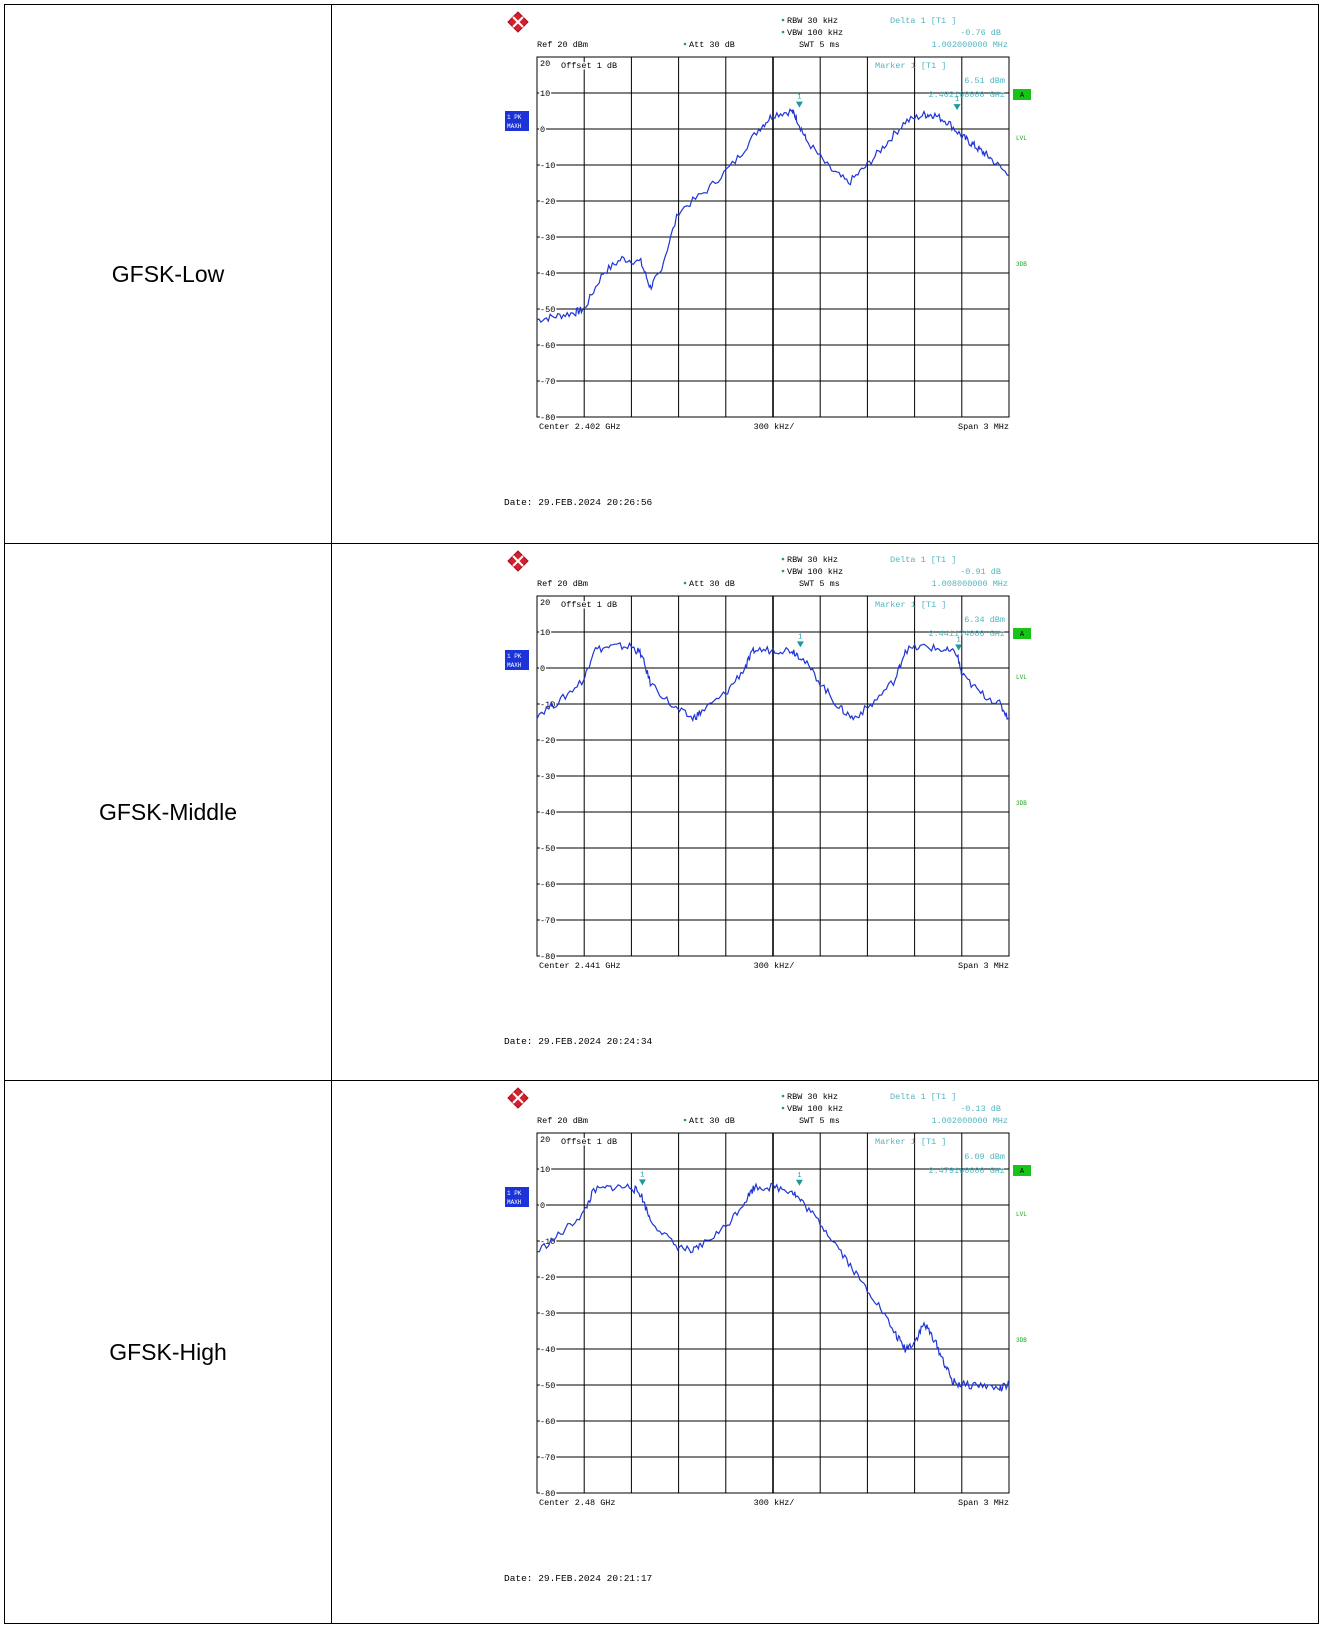 The width and height of the screenshot is (1322, 1627). Describe the element at coordinates (984, 620) in the screenshot. I see `marker-level-value: 6.34 dBm` at that location.